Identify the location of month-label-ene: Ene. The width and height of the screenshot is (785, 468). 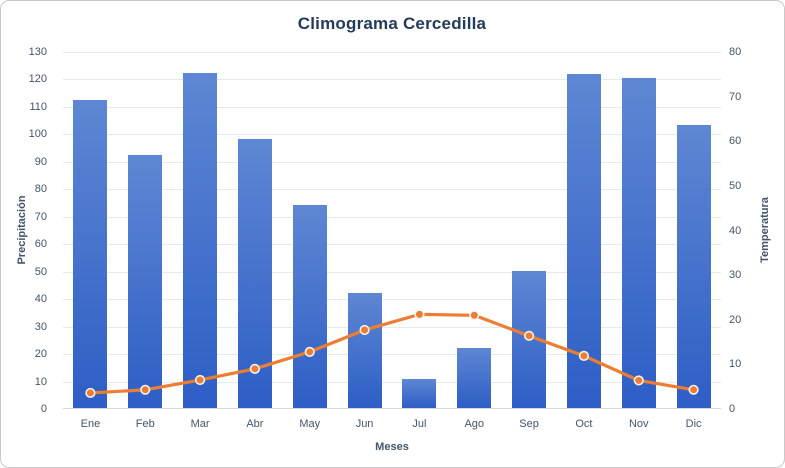
(90, 424).